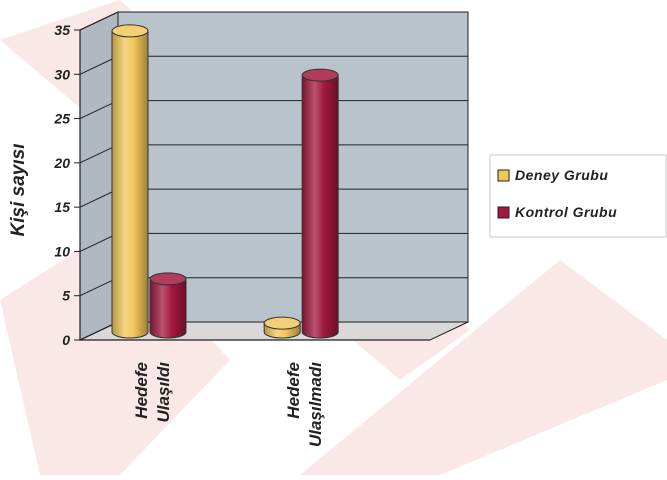 This screenshot has width=667, height=480. What do you see at coordinates (561, 175) in the screenshot?
I see `legend-label: Deney Grubu` at bounding box center [561, 175].